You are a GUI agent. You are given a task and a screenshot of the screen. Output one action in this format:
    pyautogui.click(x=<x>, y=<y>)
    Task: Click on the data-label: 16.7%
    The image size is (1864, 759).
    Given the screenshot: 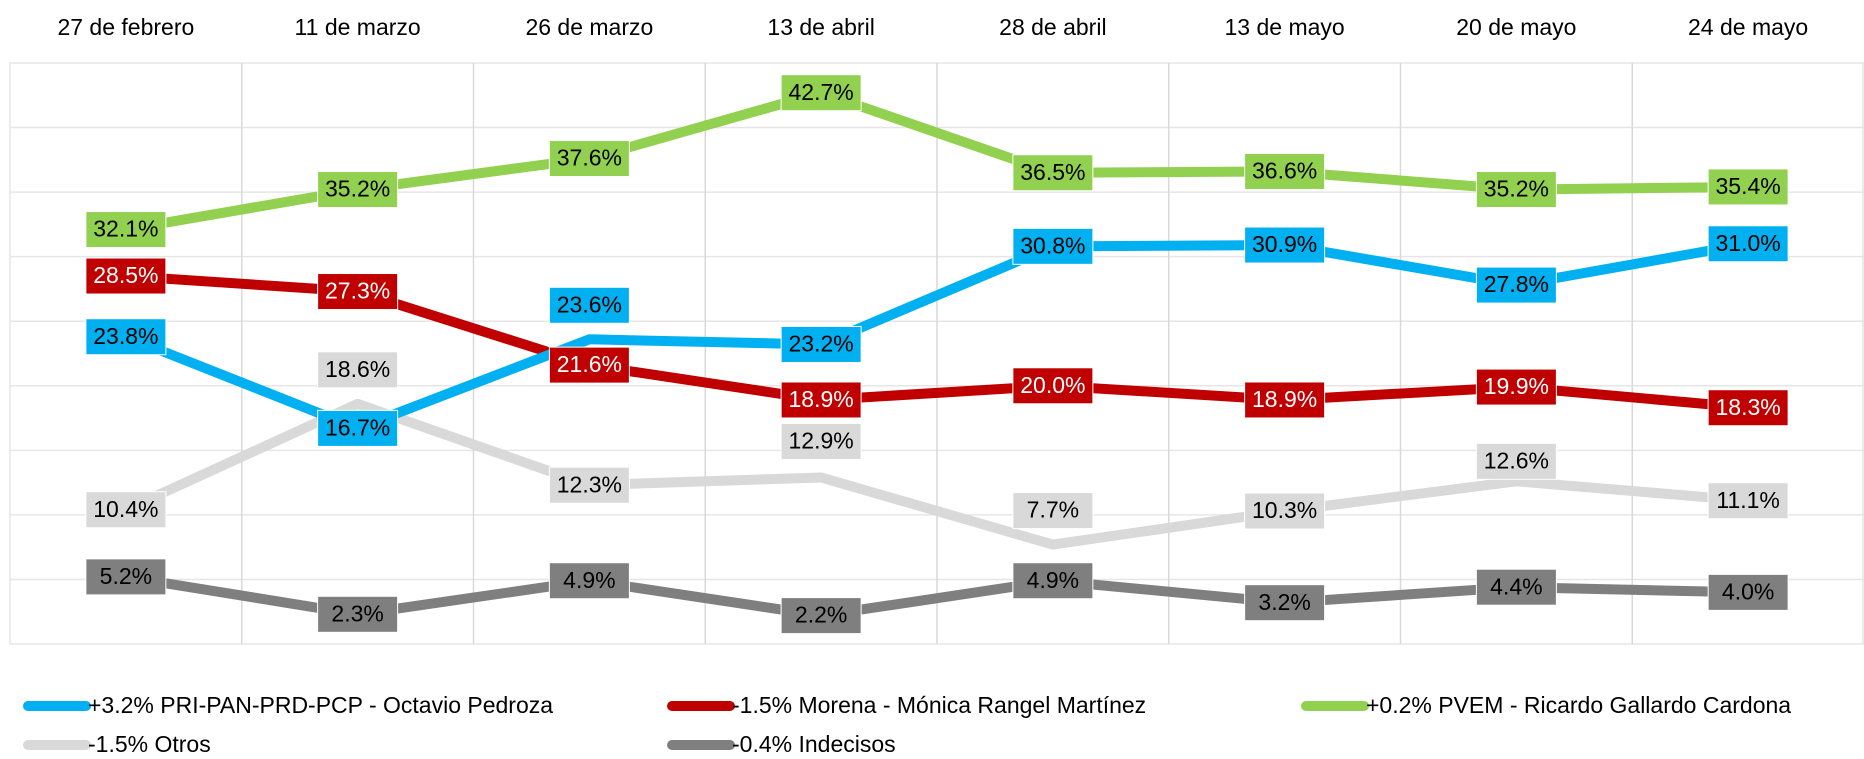 What is the action you would take?
    pyautogui.click(x=357, y=427)
    